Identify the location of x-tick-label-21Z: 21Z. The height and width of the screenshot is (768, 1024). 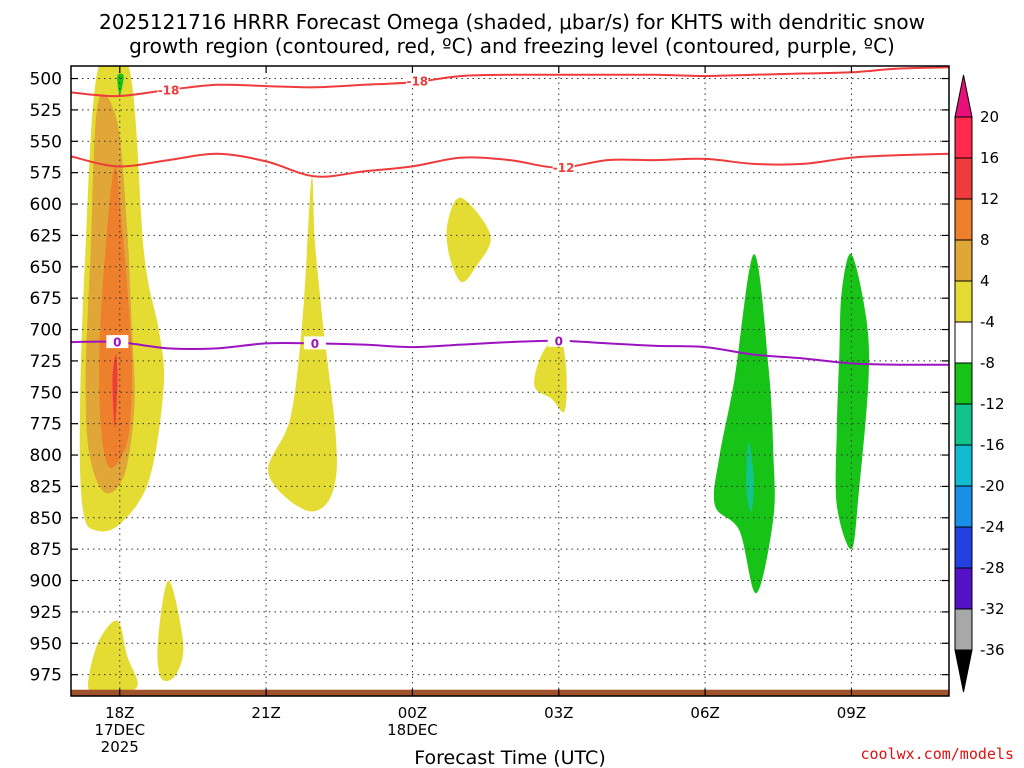
(265, 713).